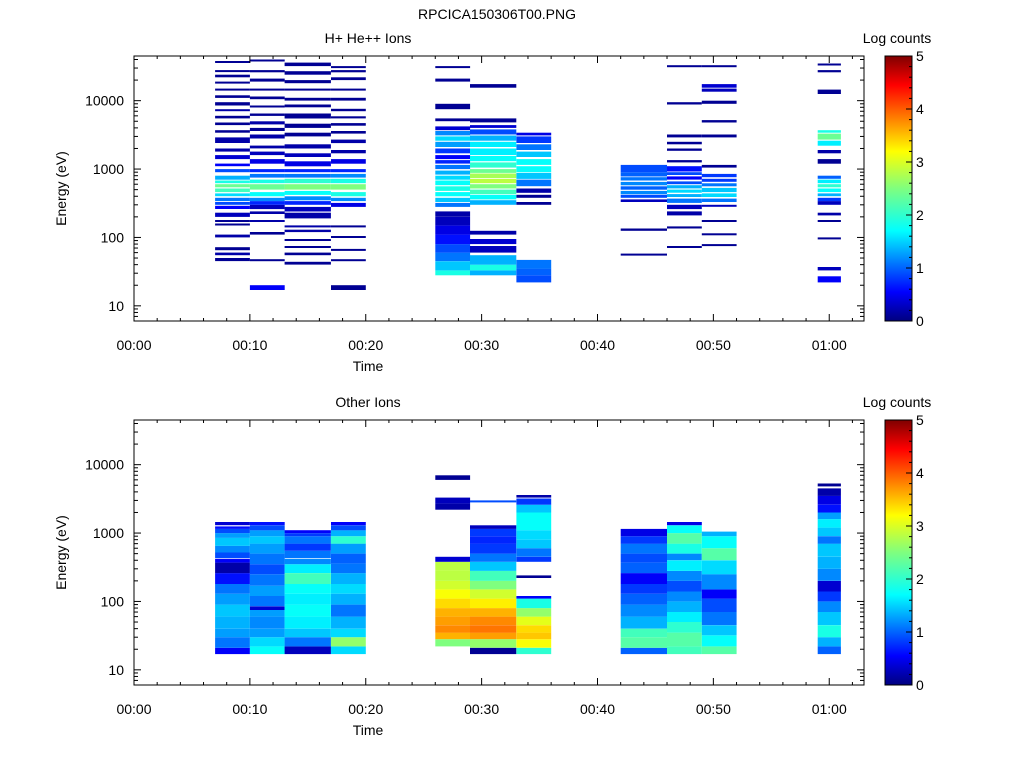 This screenshot has height=768, width=1024. What do you see at coordinates (497, 14) in the screenshot?
I see `figure-title: RPCICA150306T00.PNG` at bounding box center [497, 14].